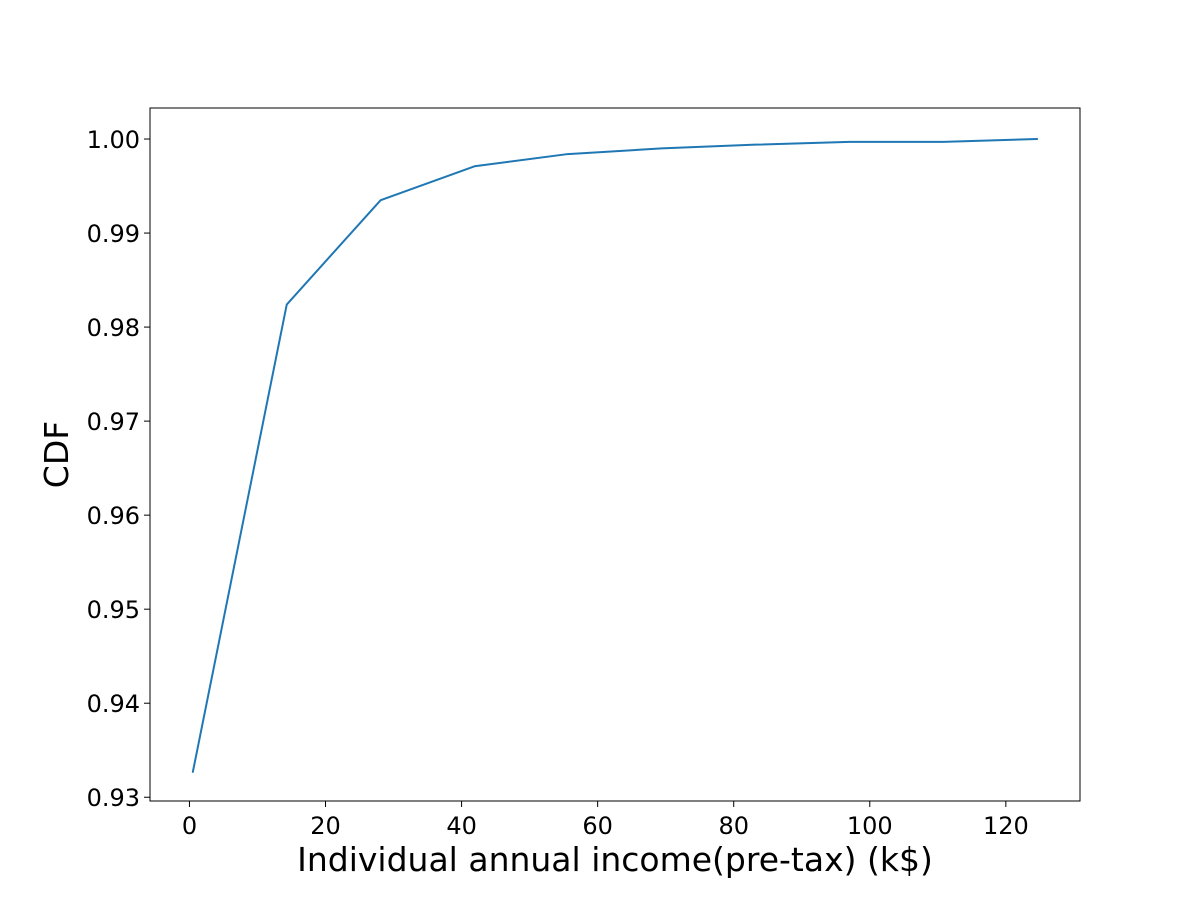 Image resolution: width=1200 pixels, height=900 pixels. Describe the element at coordinates (615, 859) in the screenshot. I see `x-axis-label: Individual annual income(pre-tax) (k$)` at that location.